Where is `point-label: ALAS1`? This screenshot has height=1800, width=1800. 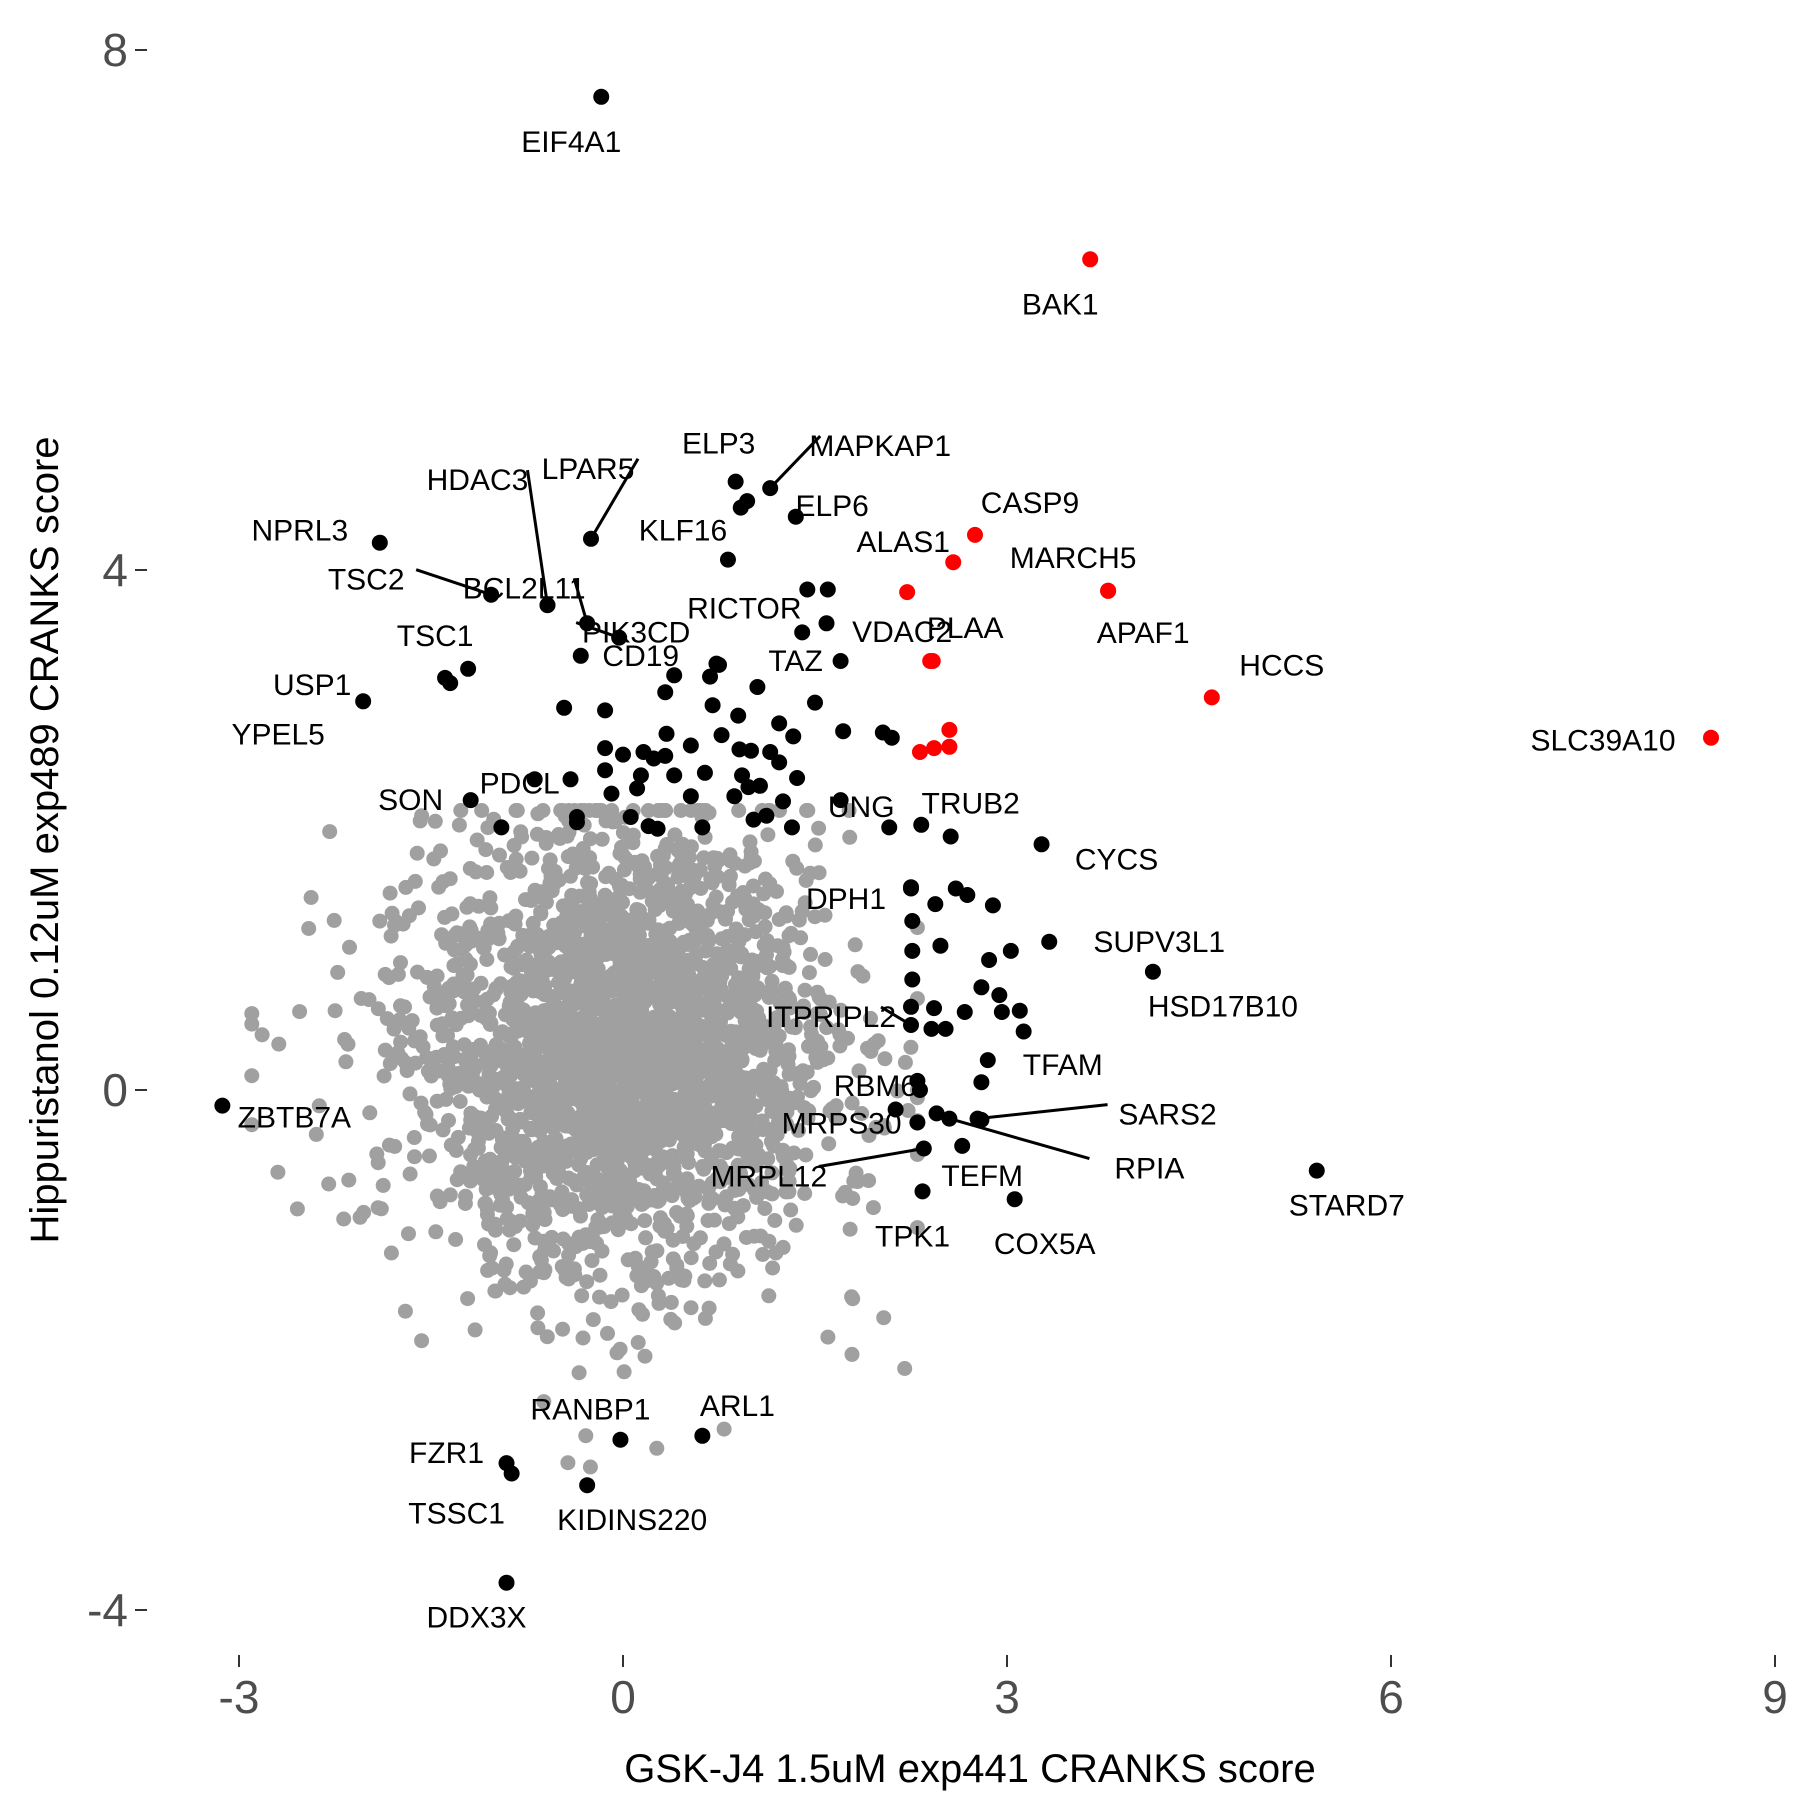
point-label: ALAS1 is located at coordinates (903, 542).